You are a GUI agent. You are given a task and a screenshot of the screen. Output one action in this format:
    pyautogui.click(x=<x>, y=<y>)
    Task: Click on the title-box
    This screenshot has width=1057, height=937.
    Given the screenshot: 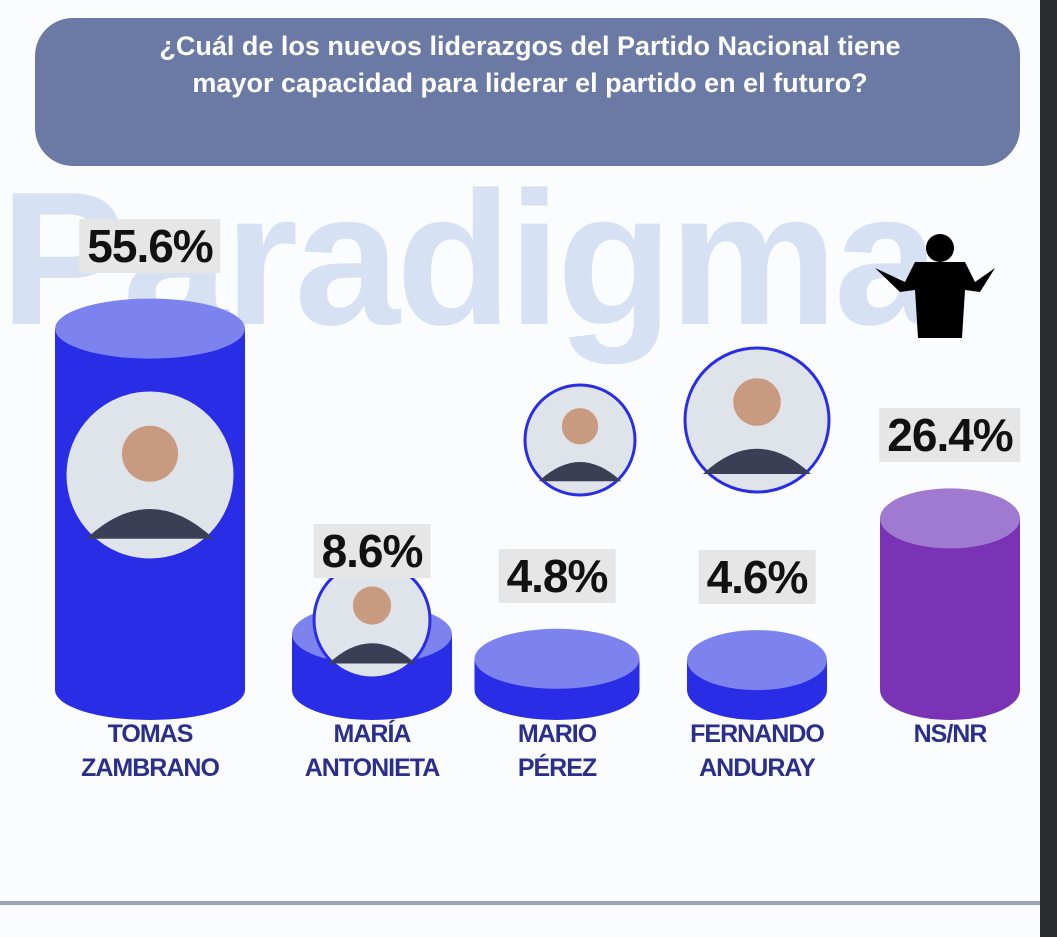 What is the action you would take?
    pyautogui.click(x=527, y=92)
    